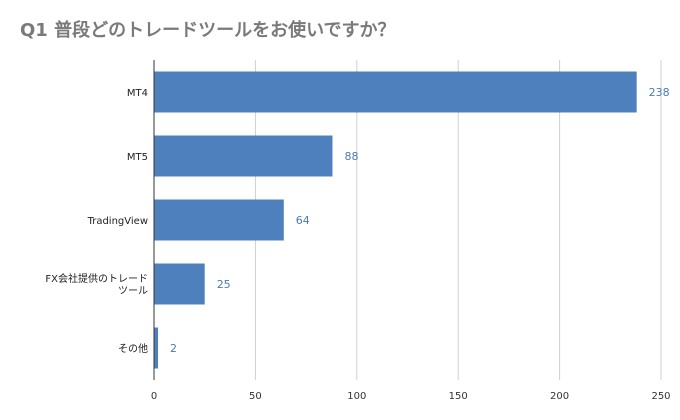  What do you see at coordinates (137, 93) in the screenshot?
I see `category-label: MT4` at bounding box center [137, 93].